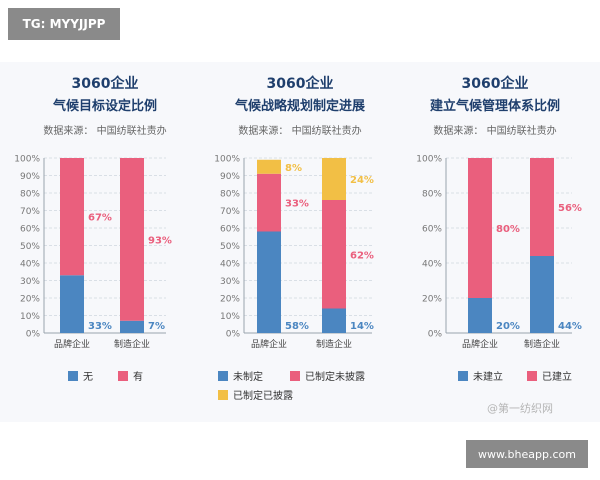 Image resolution: width=600 pixels, height=480 pixels. Describe the element at coordinates (263, 395) in the screenshot. I see `legend-label: 已制定已披露` at that location.